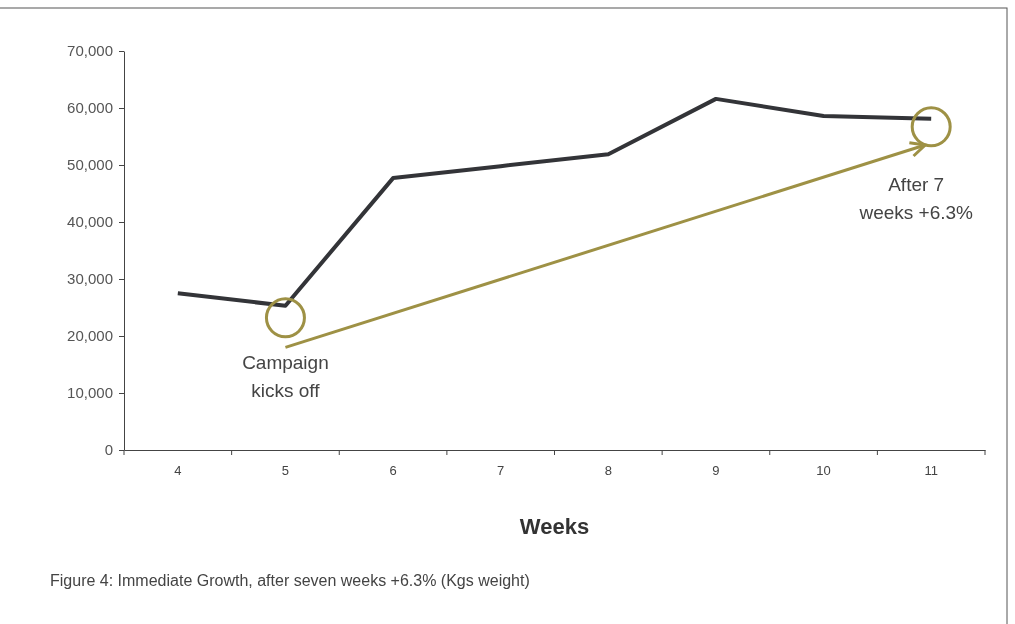 This screenshot has width=1015, height=624. What do you see at coordinates (393, 470) in the screenshot?
I see `x-tick-label: 6` at bounding box center [393, 470].